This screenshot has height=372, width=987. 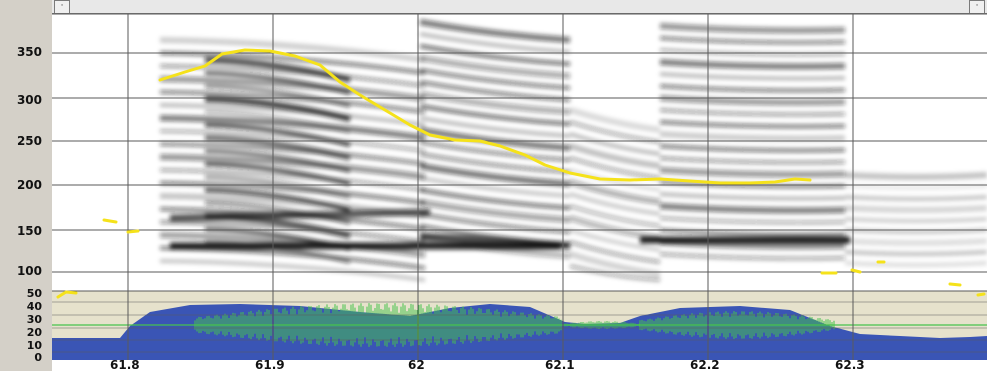 What do you see at coordinates (38, 357) in the screenshot?
I see `energy-tick-0: 0` at bounding box center [38, 357].